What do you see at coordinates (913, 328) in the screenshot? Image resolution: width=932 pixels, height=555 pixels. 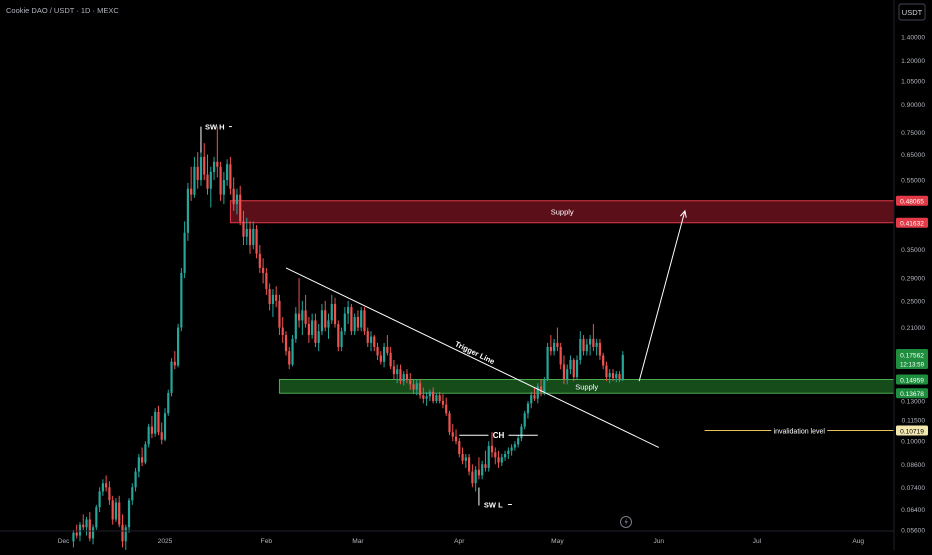 I see `price-tick-label: 0.21000` at bounding box center [913, 328].